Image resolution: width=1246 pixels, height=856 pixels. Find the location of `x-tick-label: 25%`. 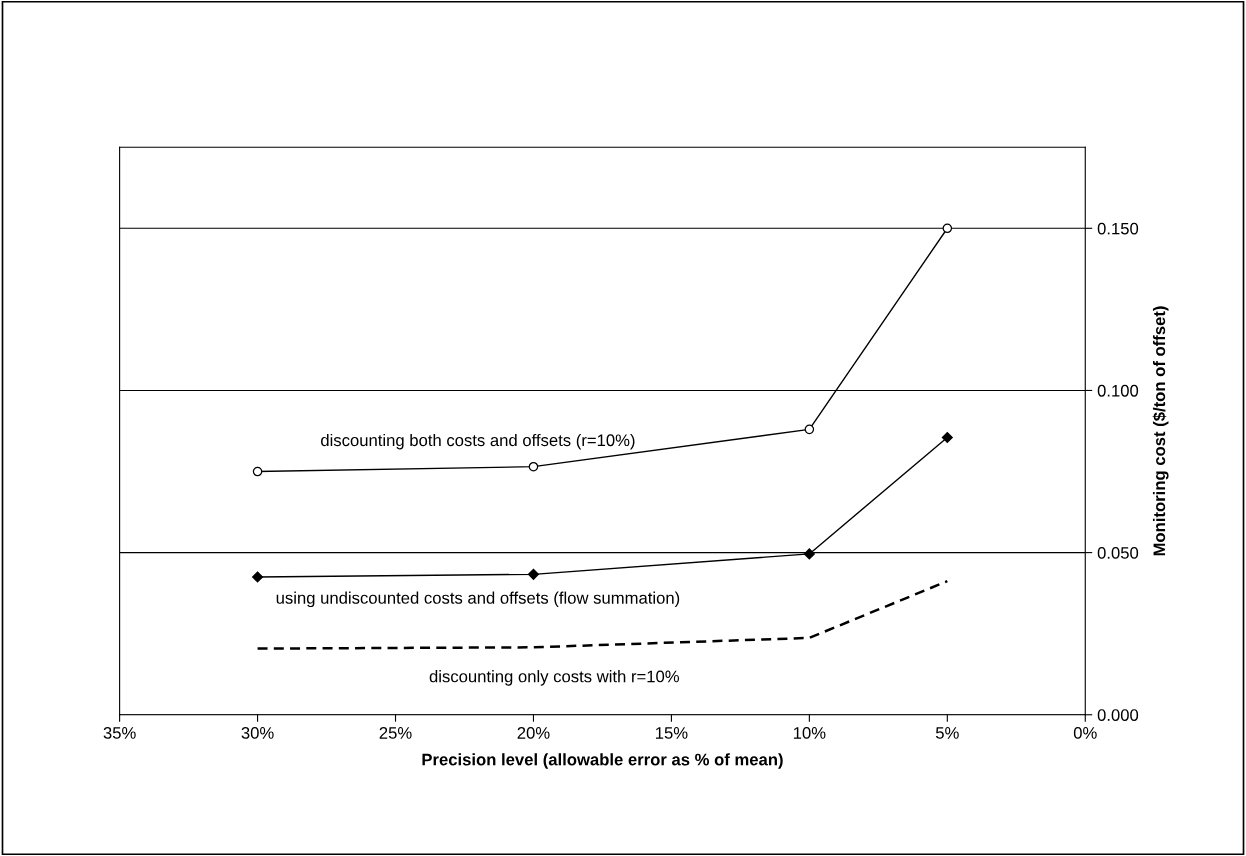

x-tick-label: 25% is located at coordinates (395, 733).